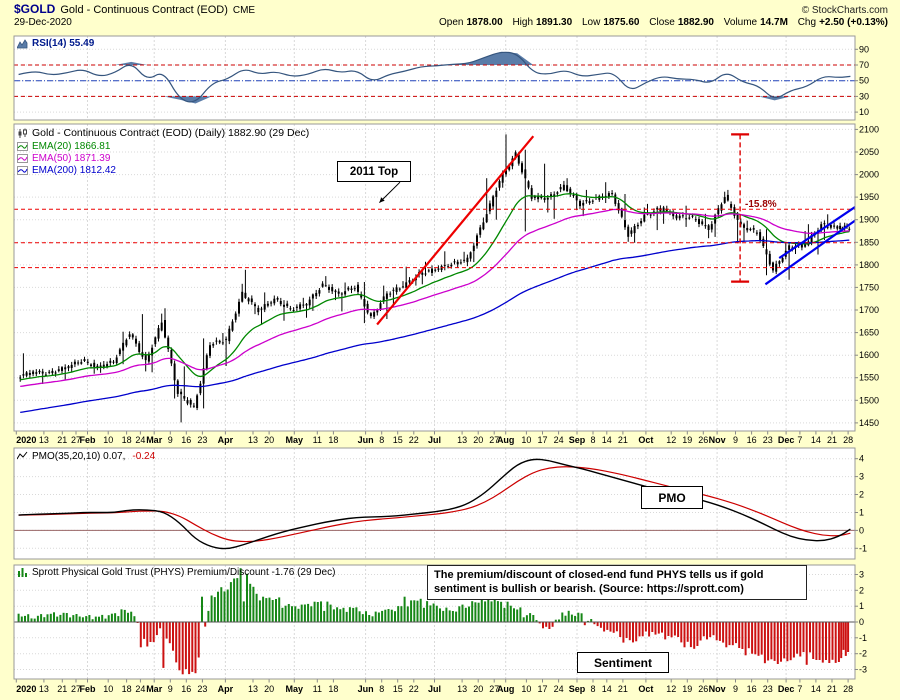 The height and width of the screenshot is (700, 900). Describe the element at coordinates (761, 204) in the screenshot. I see `drop-percent-label: -15.8%` at that location.